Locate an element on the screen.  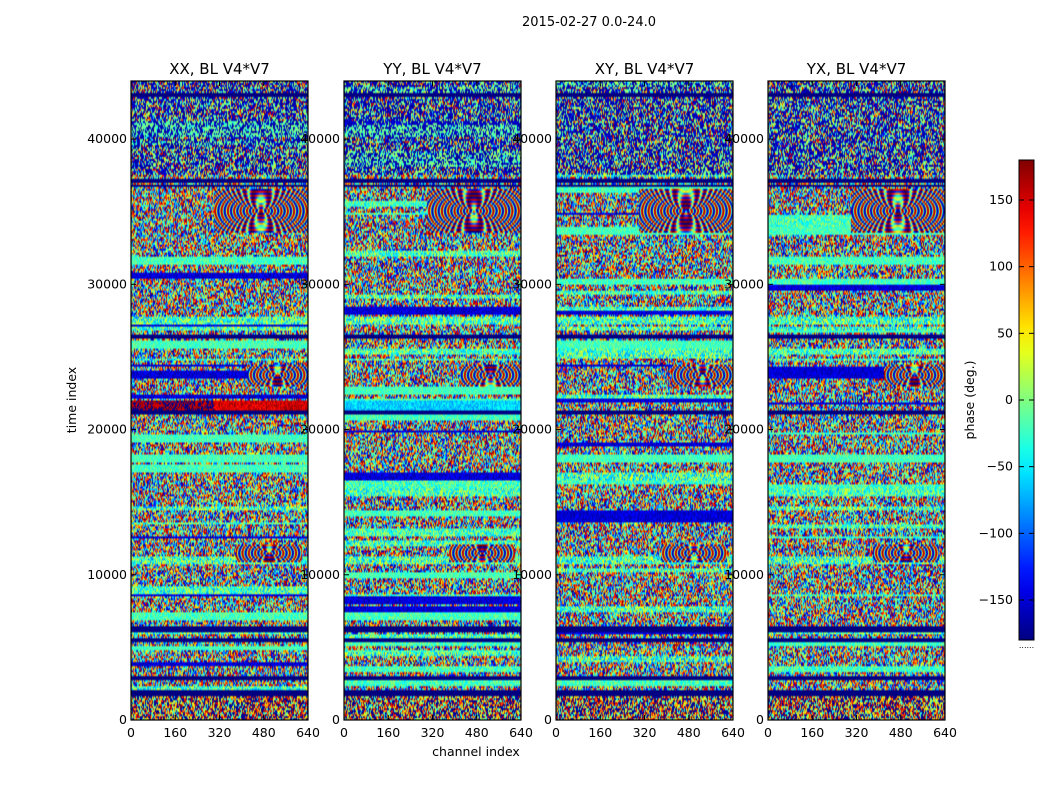
panel-title: XX, BL V4*V7 is located at coordinates (219, 69).